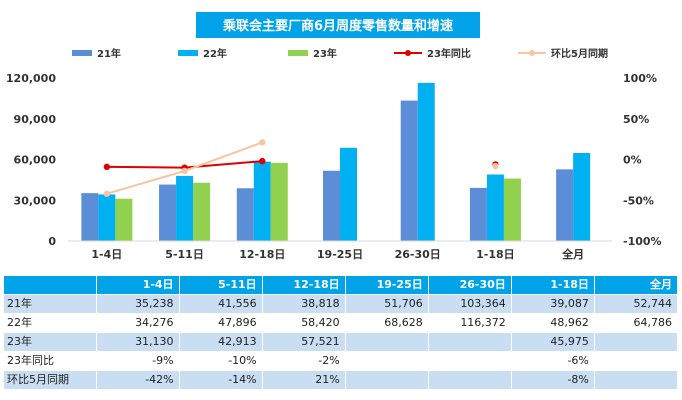 This screenshot has width=682, height=400. What do you see at coordinates (221, 304) in the screenshot?
I see `table-cell: 41,556` at bounding box center [221, 304].